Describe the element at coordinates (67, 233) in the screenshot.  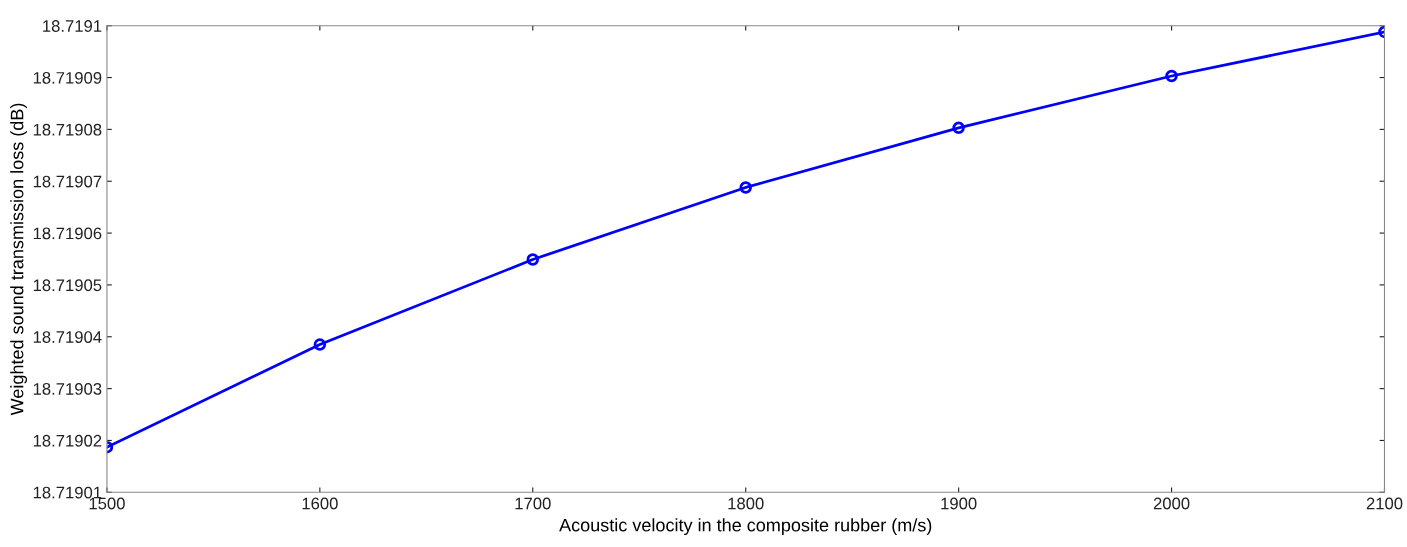
I see `y-tick-label: 18.71906` at that location.